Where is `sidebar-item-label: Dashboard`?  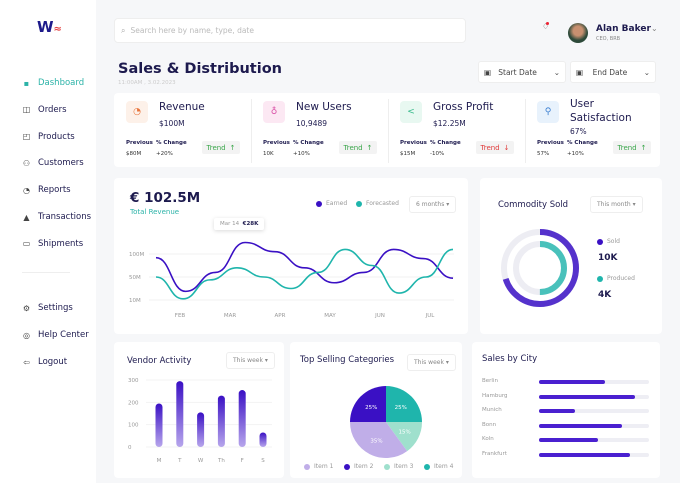 sidebar-item-label: Dashboard is located at coordinates (61, 83).